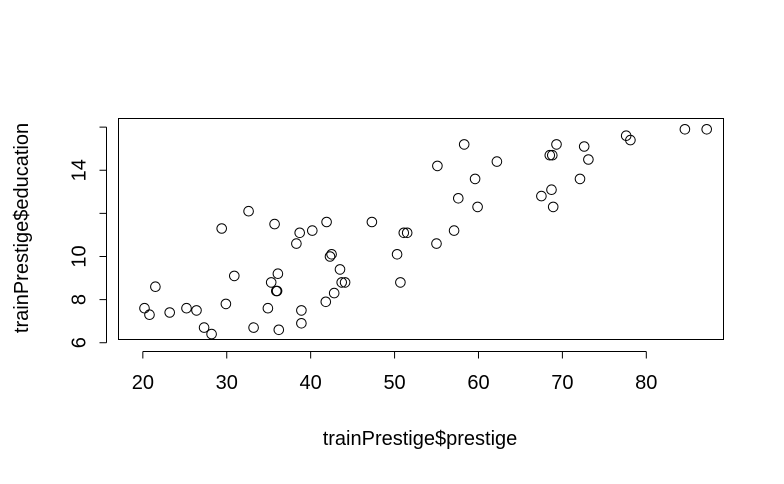 Image resolution: width=784 pixels, height=484 pixels. I want to click on y-axis: 6 8 10 14, so click(88, 237).